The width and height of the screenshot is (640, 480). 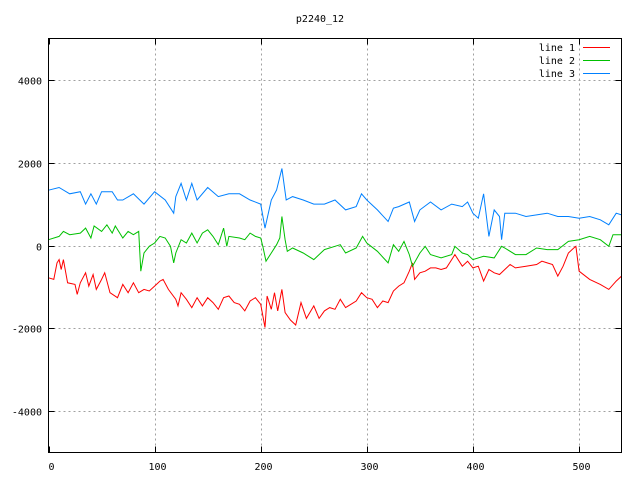 What do you see at coordinates (51, 467) in the screenshot?
I see `x-tick-label: 0` at bounding box center [51, 467].